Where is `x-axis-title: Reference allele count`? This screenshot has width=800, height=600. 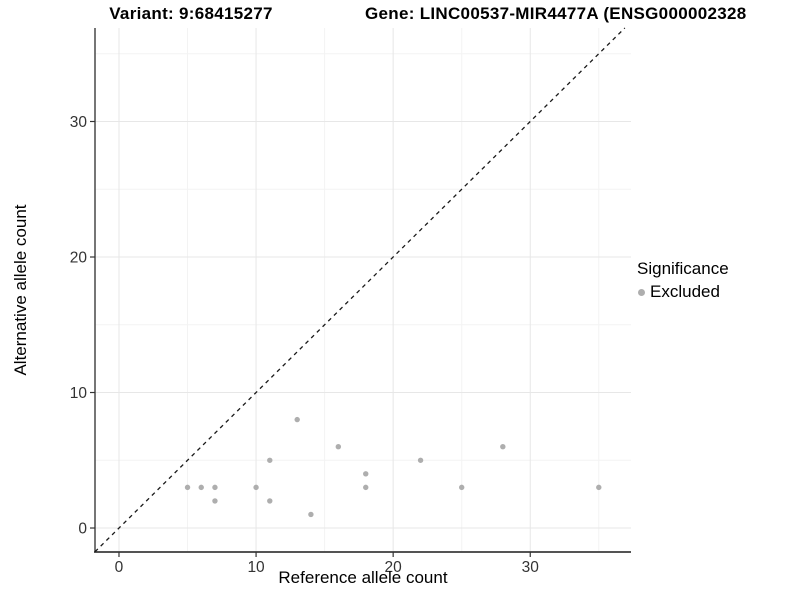
x-axis-title: Reference allele count is located at coordinates (363, 577).